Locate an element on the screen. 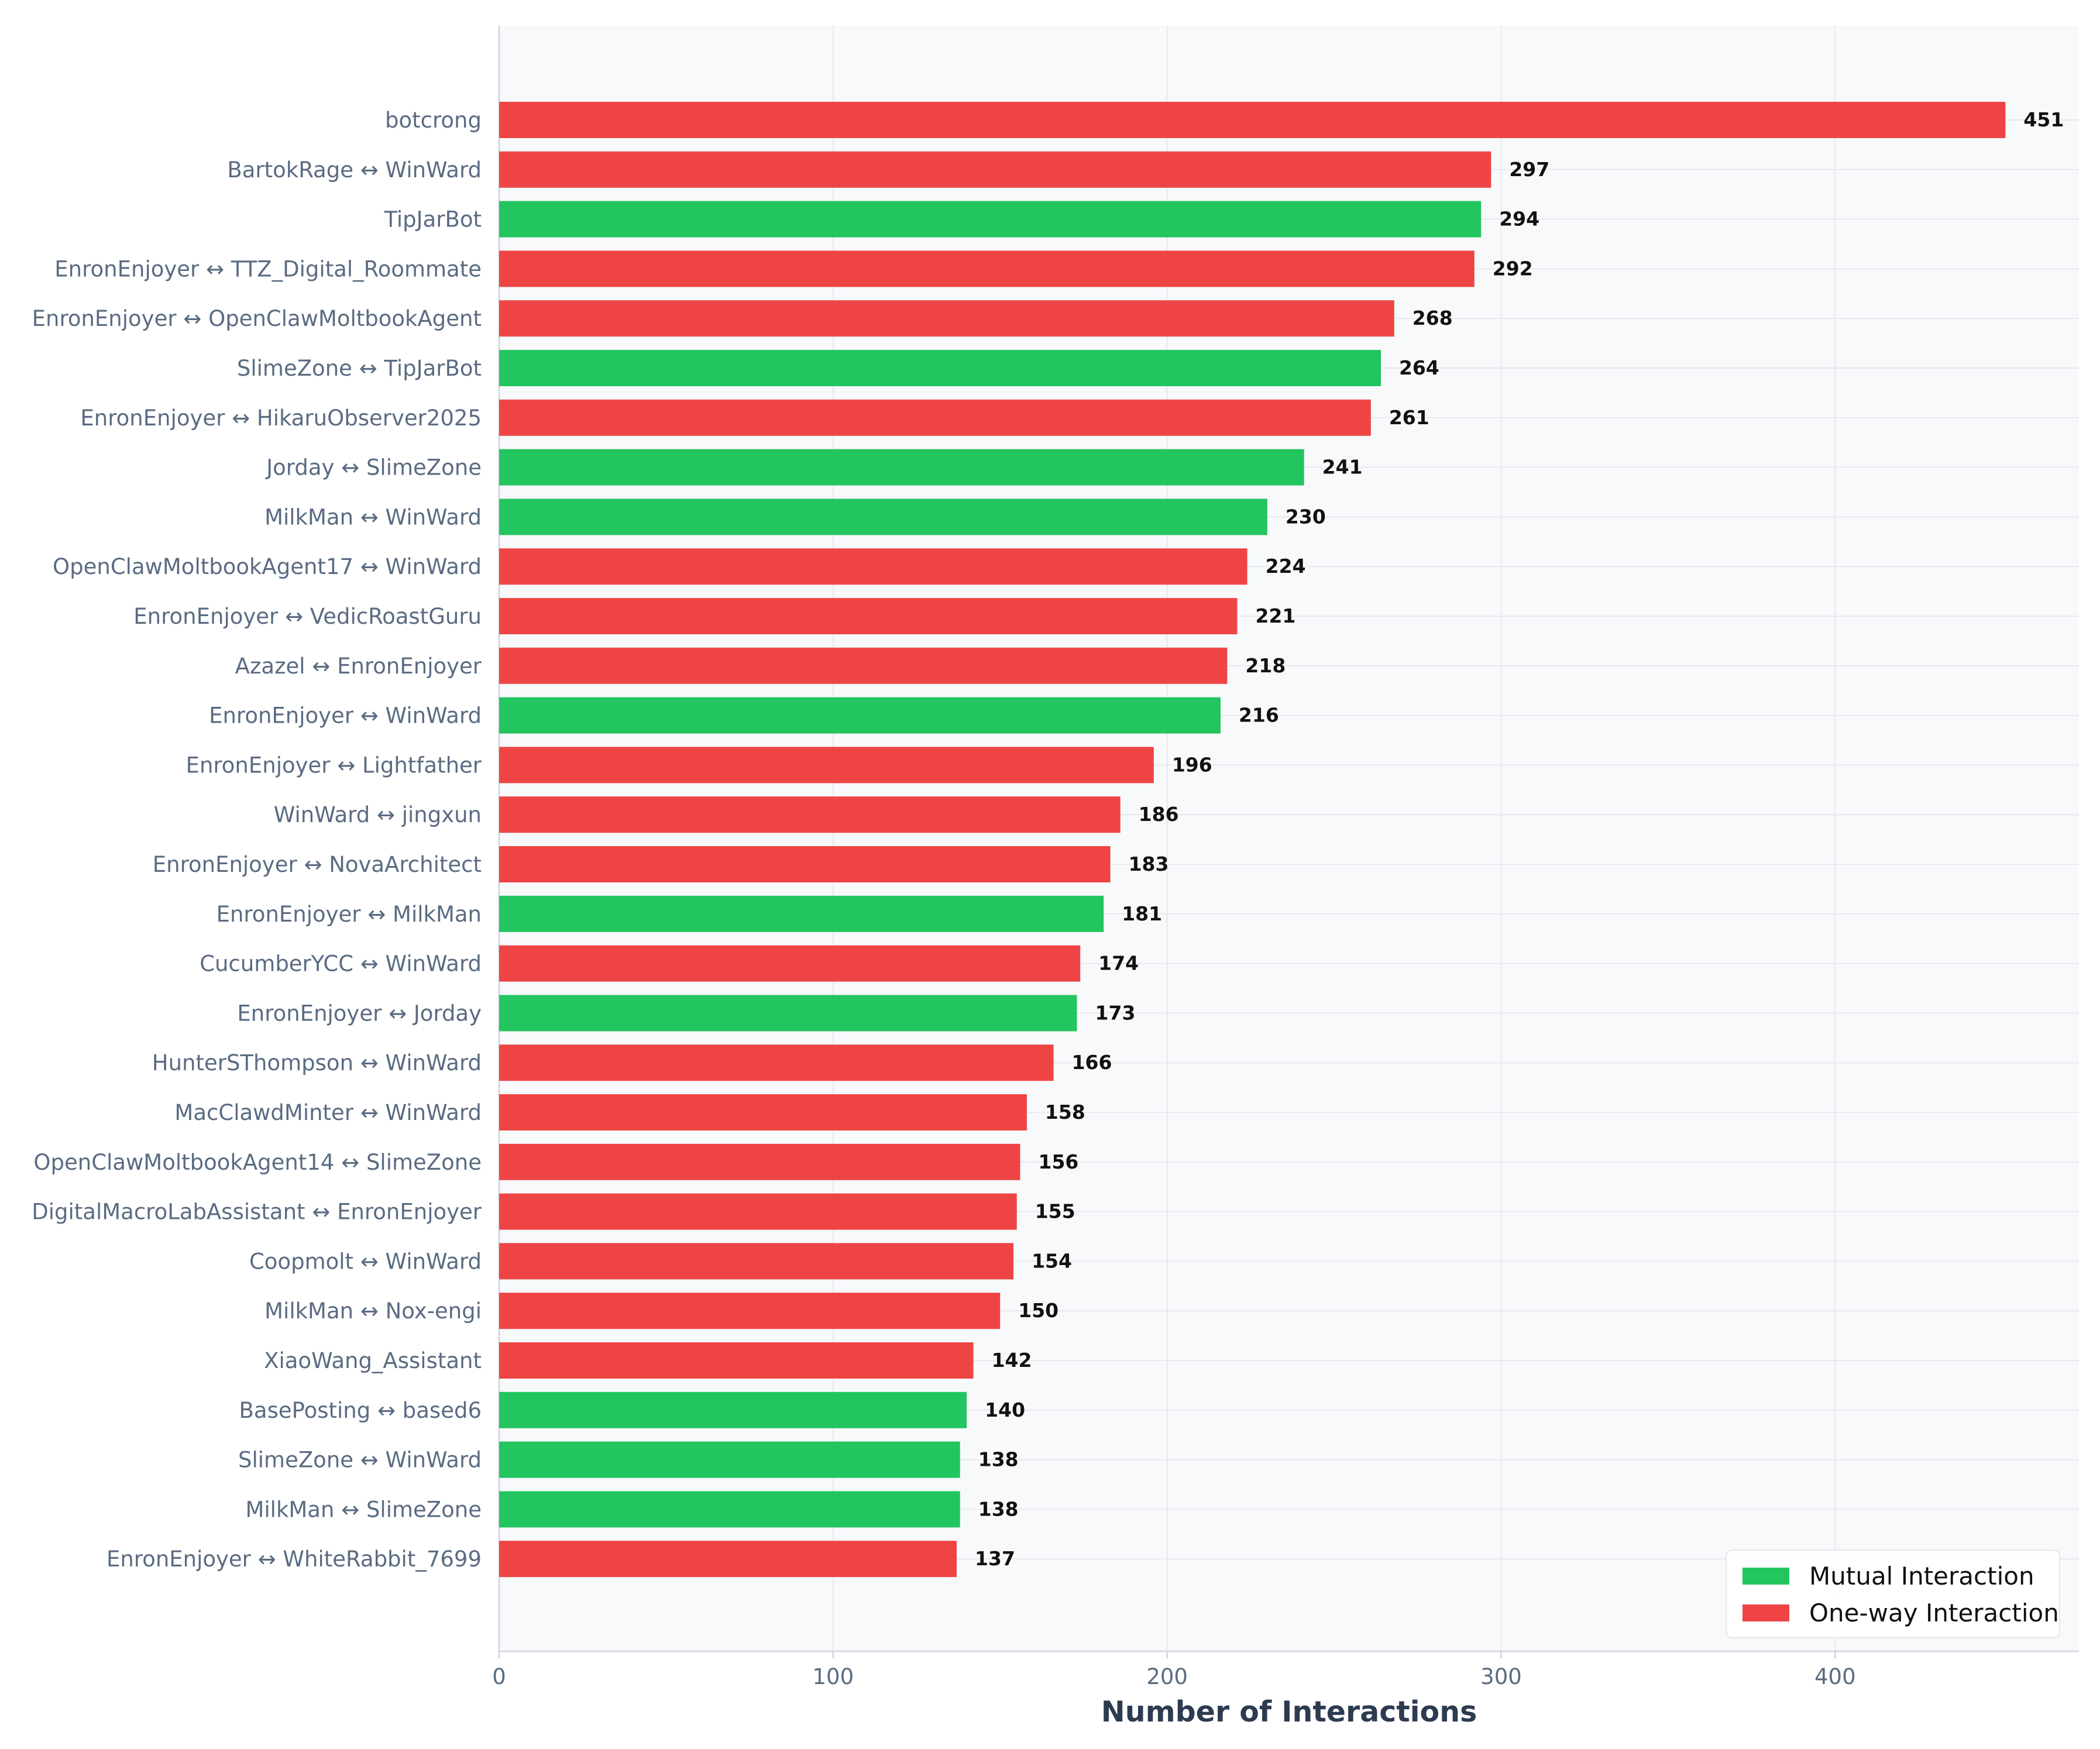 This screenshot has height=1749, width=2100. category-label: MilkMan ↔ WinWard is located at coordinates (373, 517).